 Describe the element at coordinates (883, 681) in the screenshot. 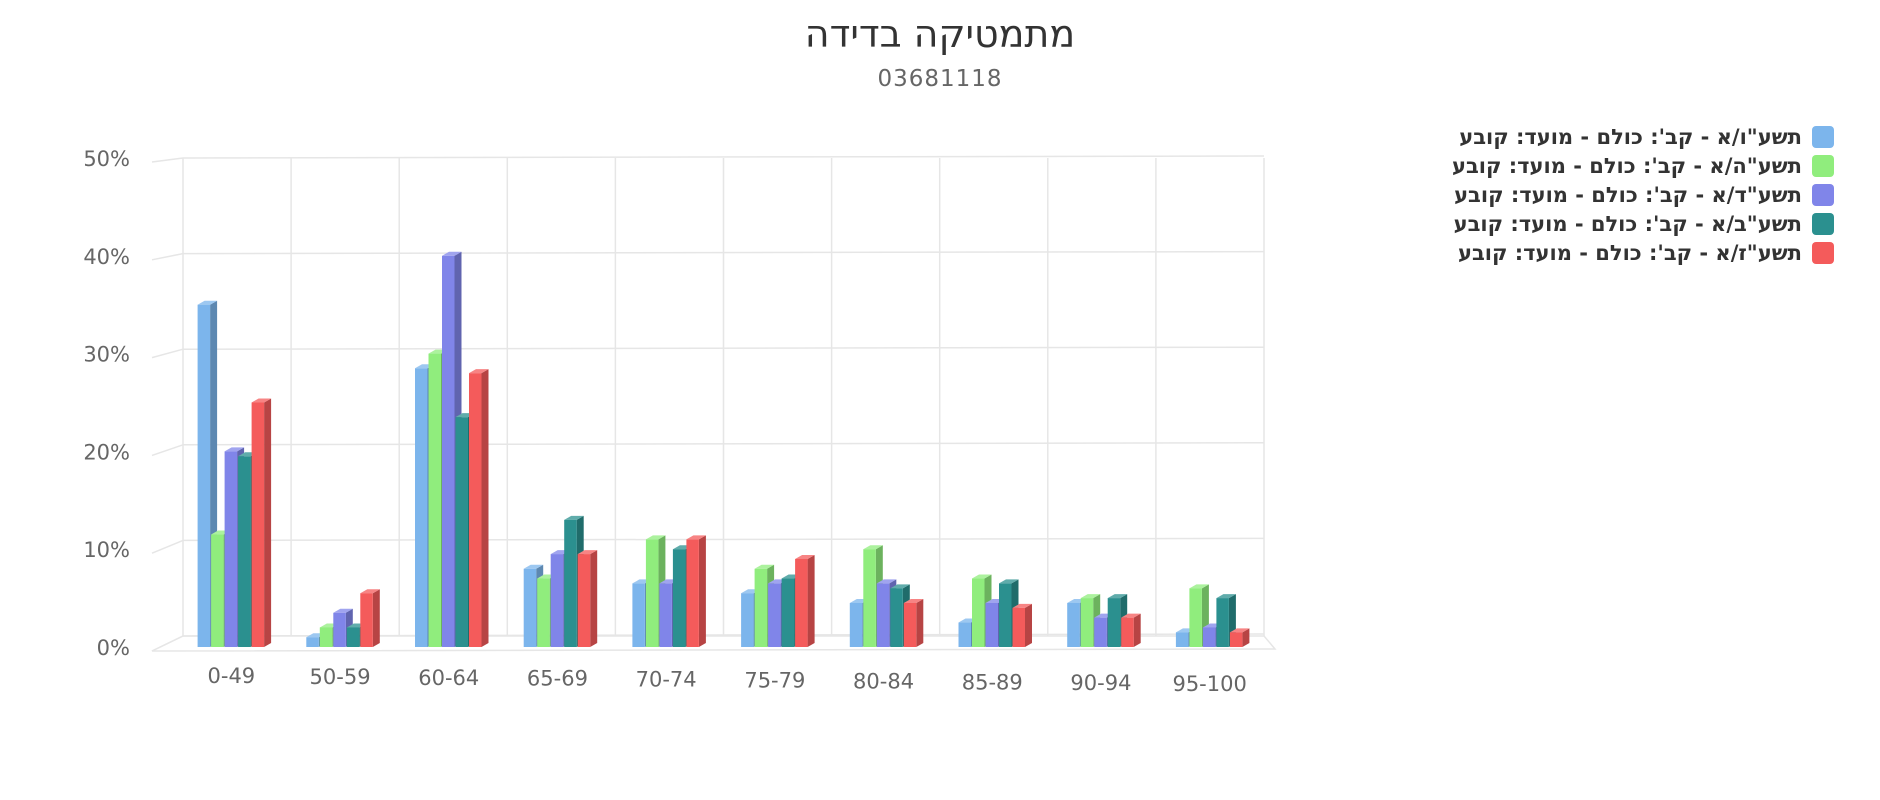

I see `x-tick-label: 80-84` at that location.